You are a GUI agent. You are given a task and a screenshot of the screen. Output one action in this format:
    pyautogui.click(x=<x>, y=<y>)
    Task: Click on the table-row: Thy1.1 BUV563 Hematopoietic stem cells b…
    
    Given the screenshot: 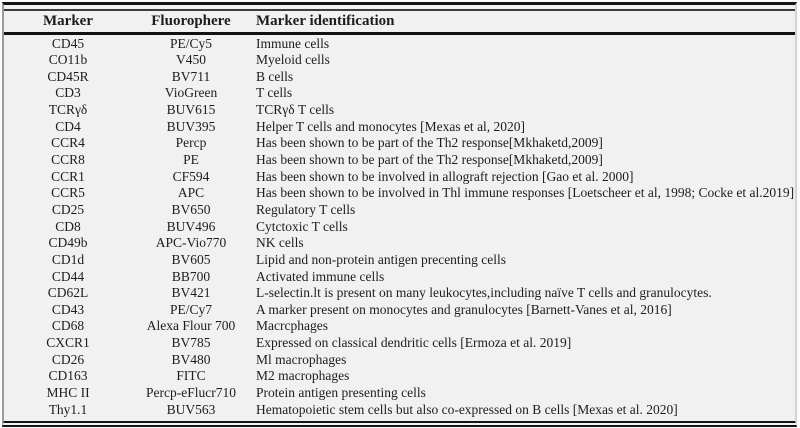 What is the action you would take?
    pyautogui.click(x=399, y=409)
    